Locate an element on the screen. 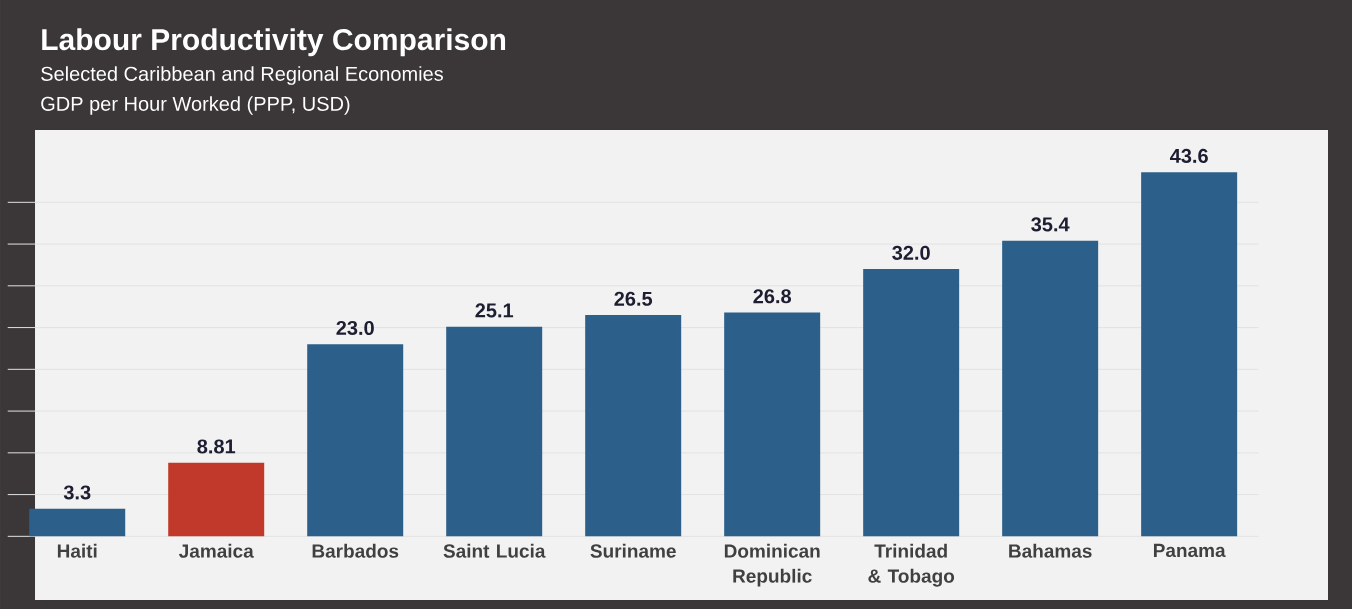  x-tick-label: Dominican Republic is located at coordinates (772, 565).